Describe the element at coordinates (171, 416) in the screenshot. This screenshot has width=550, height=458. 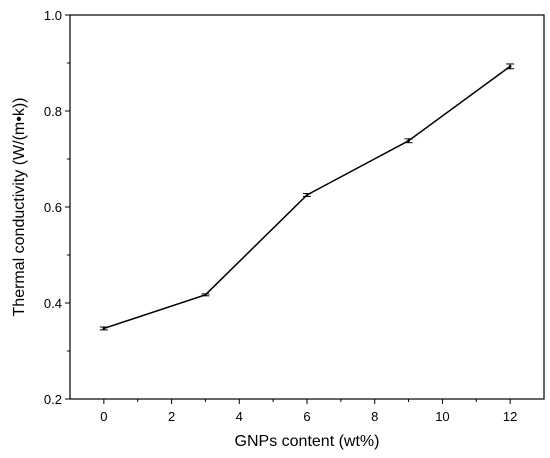
I see `x-tick-label: 2` at that location.